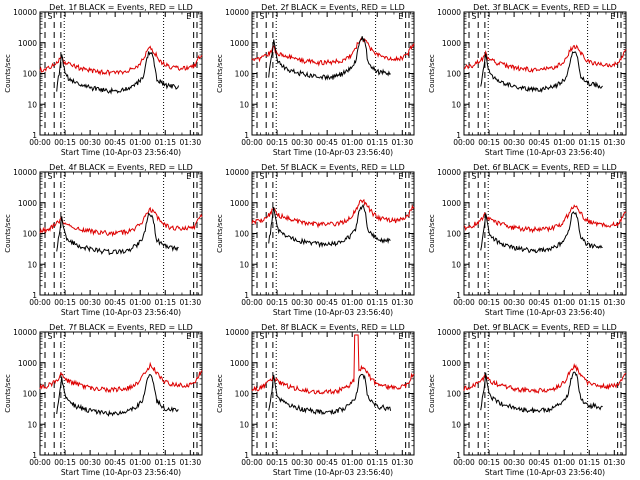 Image resolution: width=640 pixels, height=480 pixels. What do you see at coordinates (121, 327) in the screenshot?
I see `panel-title: Det. 7f BLACK = Events, RED = LLD` at bounding box center [121, 327].